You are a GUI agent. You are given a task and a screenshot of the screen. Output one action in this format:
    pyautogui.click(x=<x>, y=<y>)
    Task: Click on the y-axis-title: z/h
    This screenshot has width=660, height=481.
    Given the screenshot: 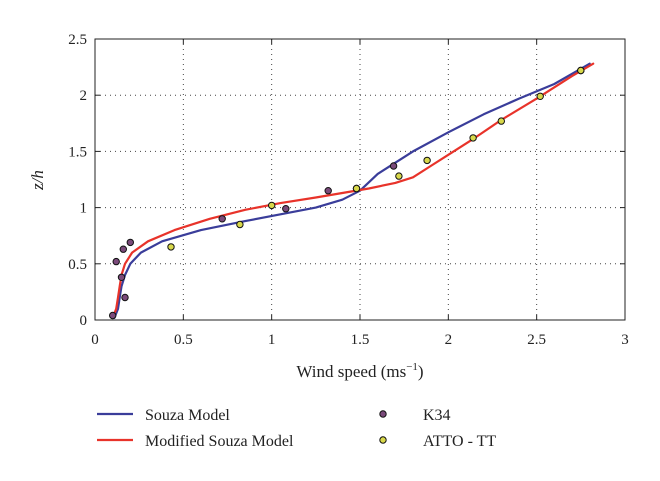 What is the action you would take?
    pyautogui.click(x=37, y=180)
    